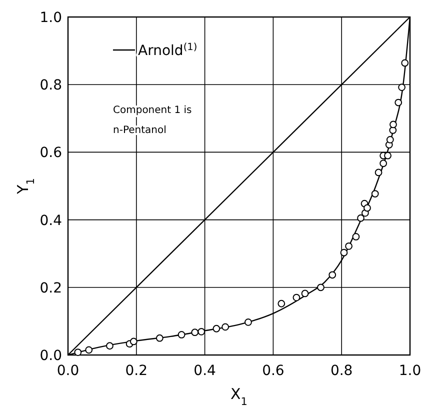 The width and height of the screenshot is (426, 412). I want to click on x-tick-label: 0.4, so click(205, 371).